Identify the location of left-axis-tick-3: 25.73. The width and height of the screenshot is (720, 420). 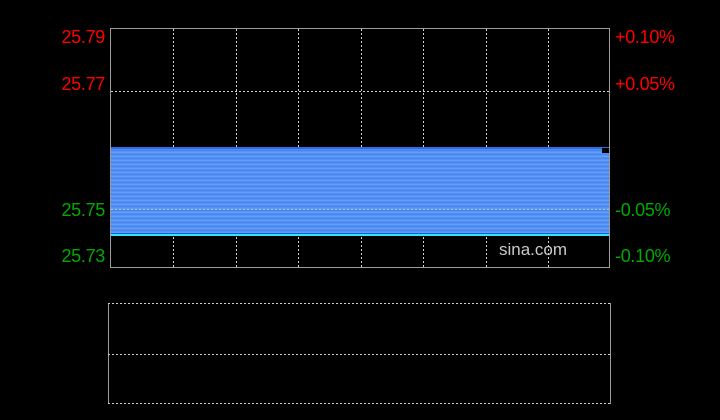
(83, 256).